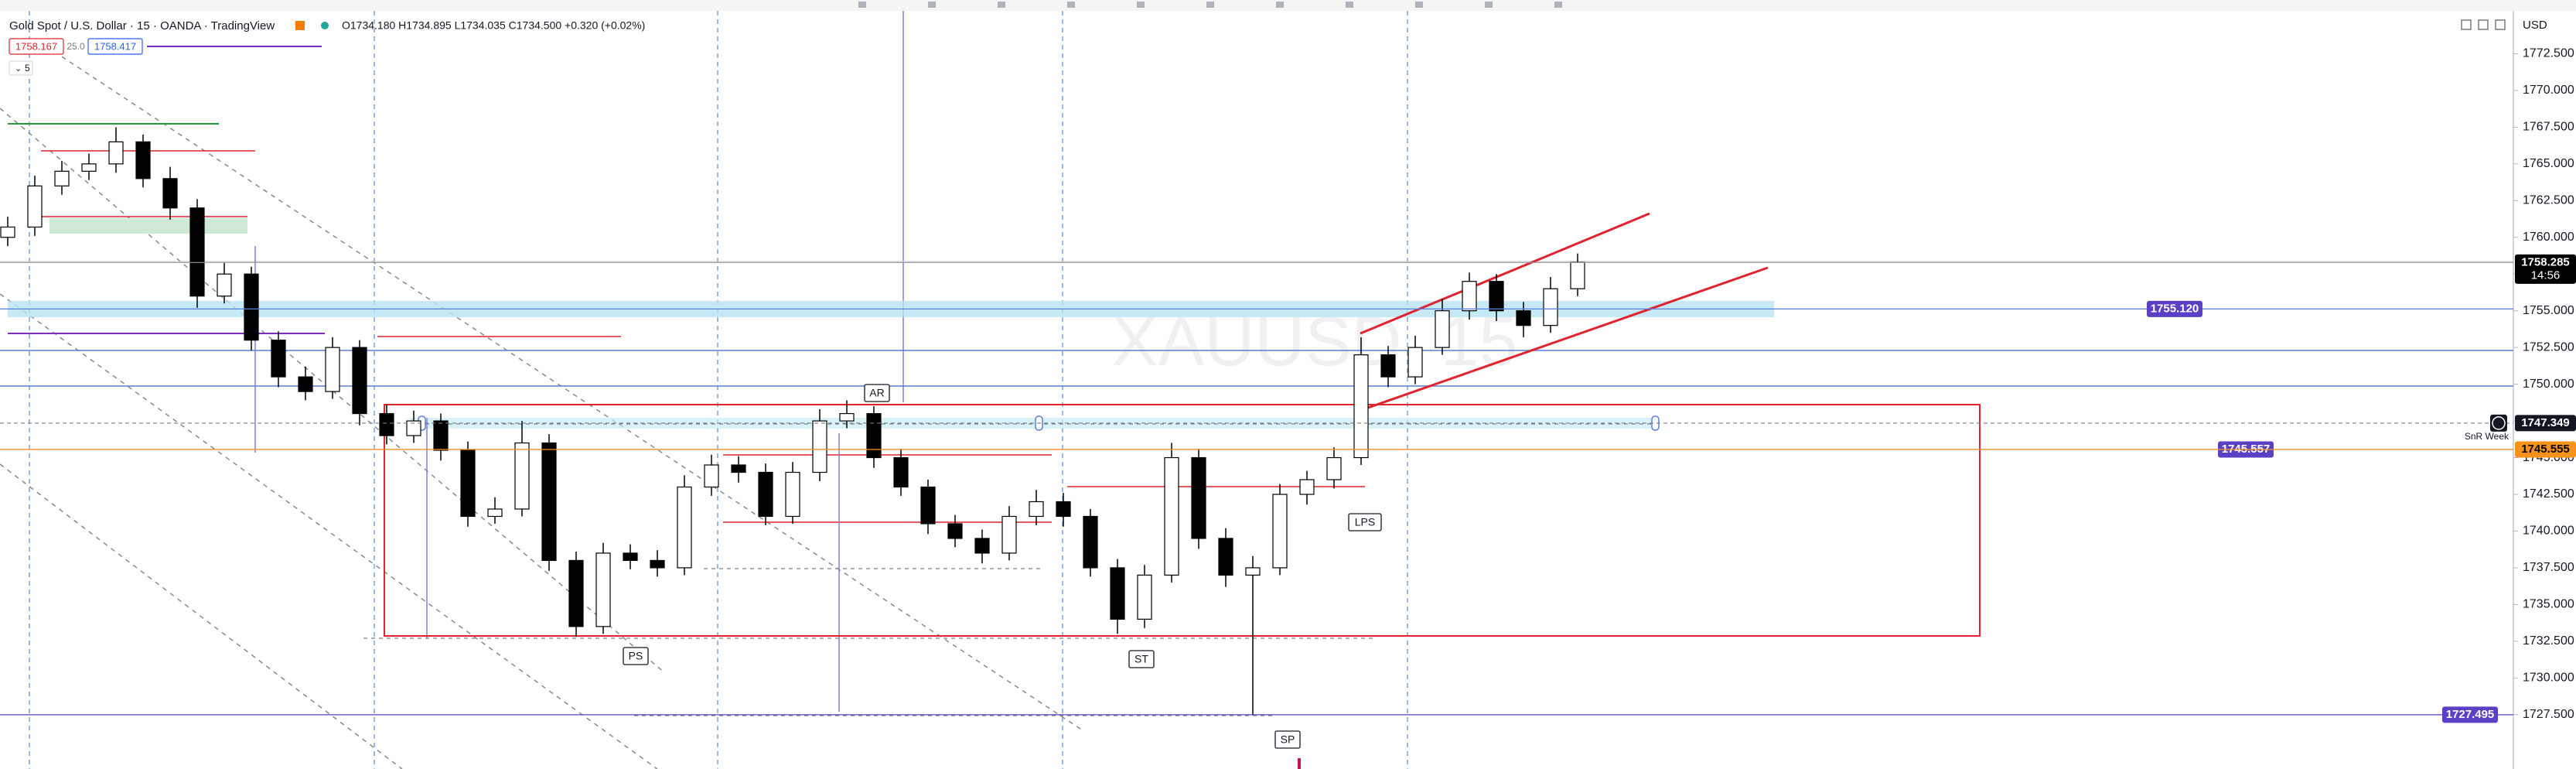 The image size is (2576, 769). I want to click on demand-zone, so click(148, 226).